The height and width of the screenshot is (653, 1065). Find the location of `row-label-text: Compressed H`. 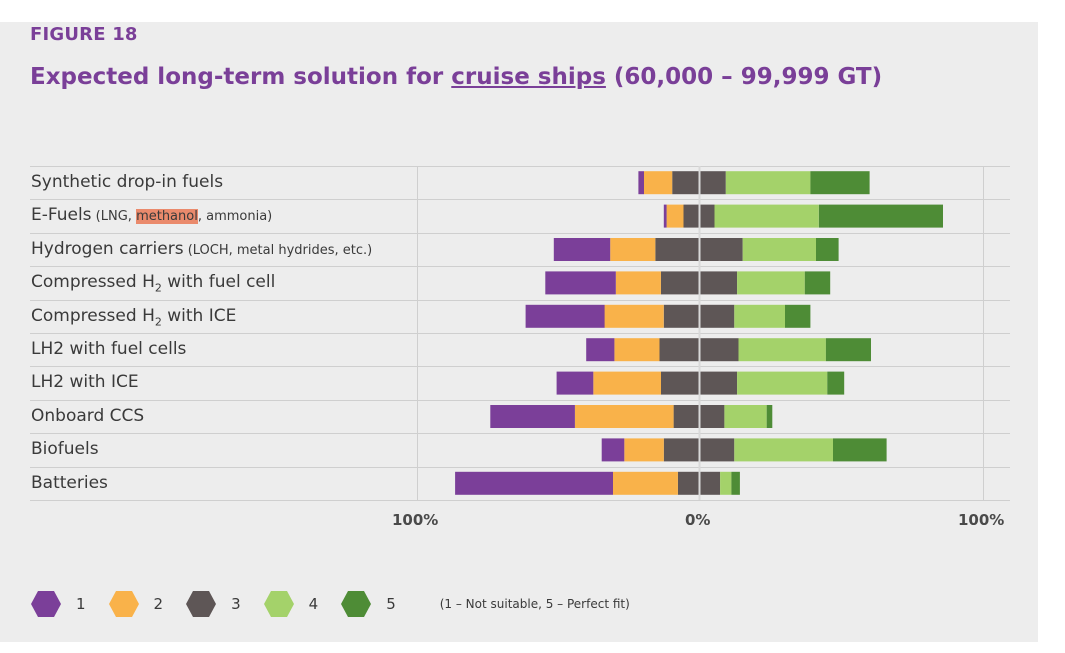

row-label-text: Compressed H is located at coordinates (93, 282).